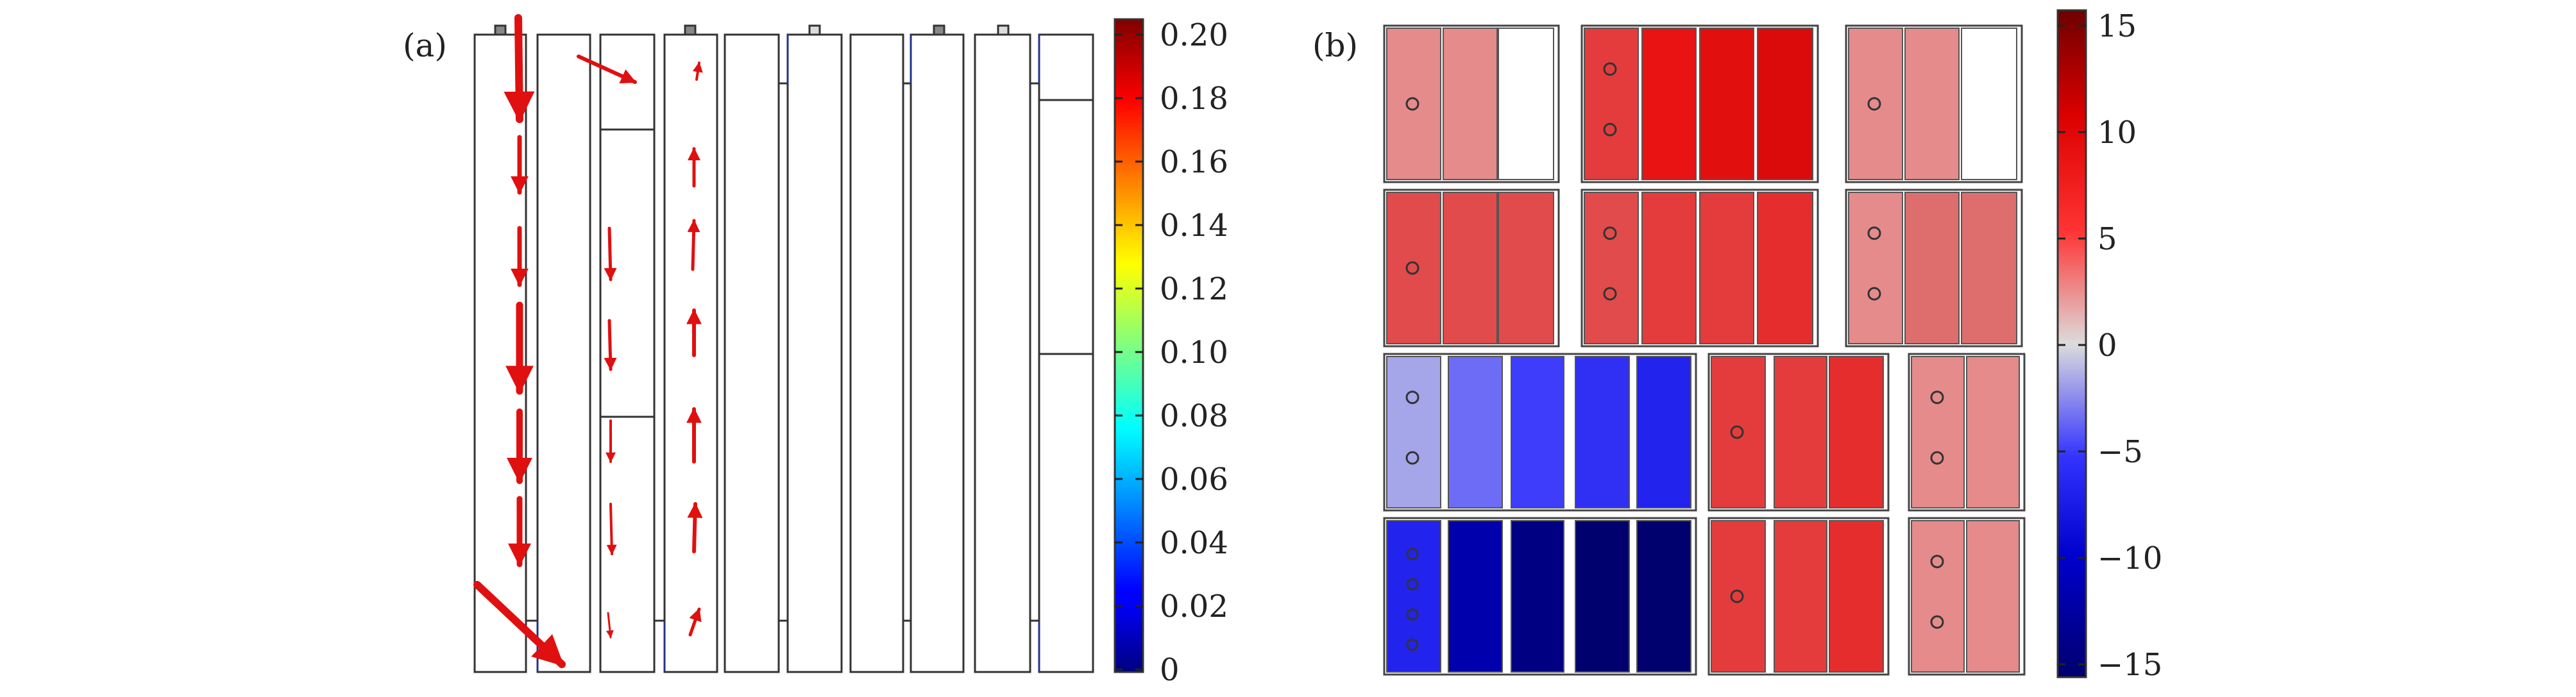 This screenshot has width=2576, height=697. What do you see at coordinates (2117, 133) in the screenshot?
I see `colorbar-b-tick-label: 10` at bounding box center [2117, 133].